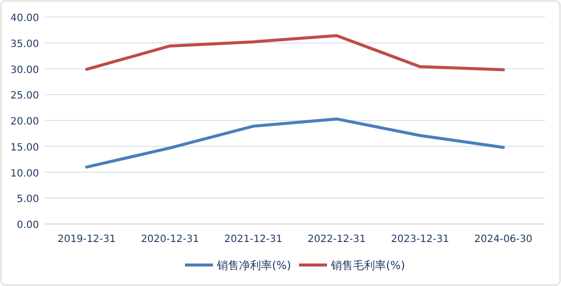 The height and width of the screenshot is (286, 561). Describe the element at coordinates (27, 225) in the screenshot. I see `y-tick-label: 0.00` at that location.